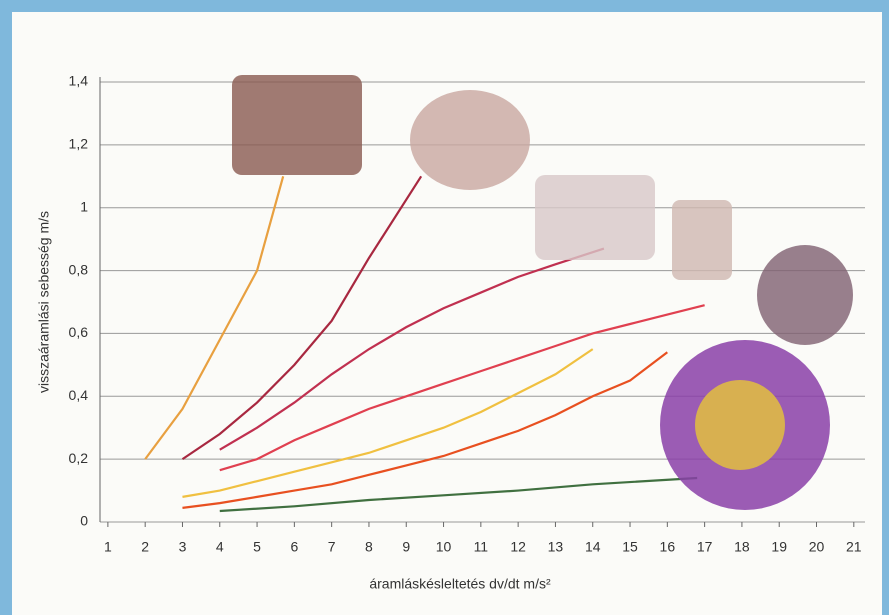 Image resolution: width=889 pixels, height=615 pixels. What do you see at coordinates (705, 547) in the screenshot?
I see `x-tick-label: 17` at bounding box center [705, 547].